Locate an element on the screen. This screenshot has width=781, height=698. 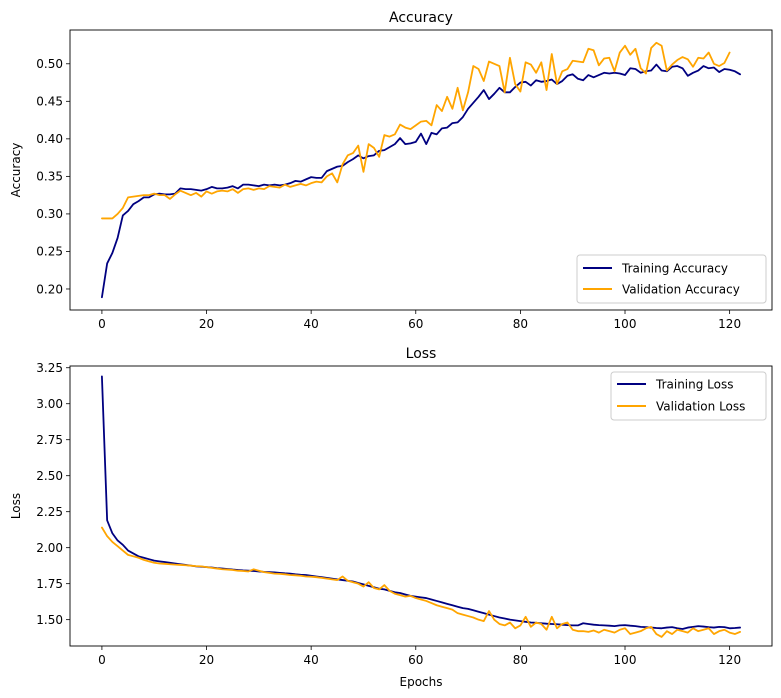
loss-y-tick-label: 1.50 is located at coordinates (49, 620).